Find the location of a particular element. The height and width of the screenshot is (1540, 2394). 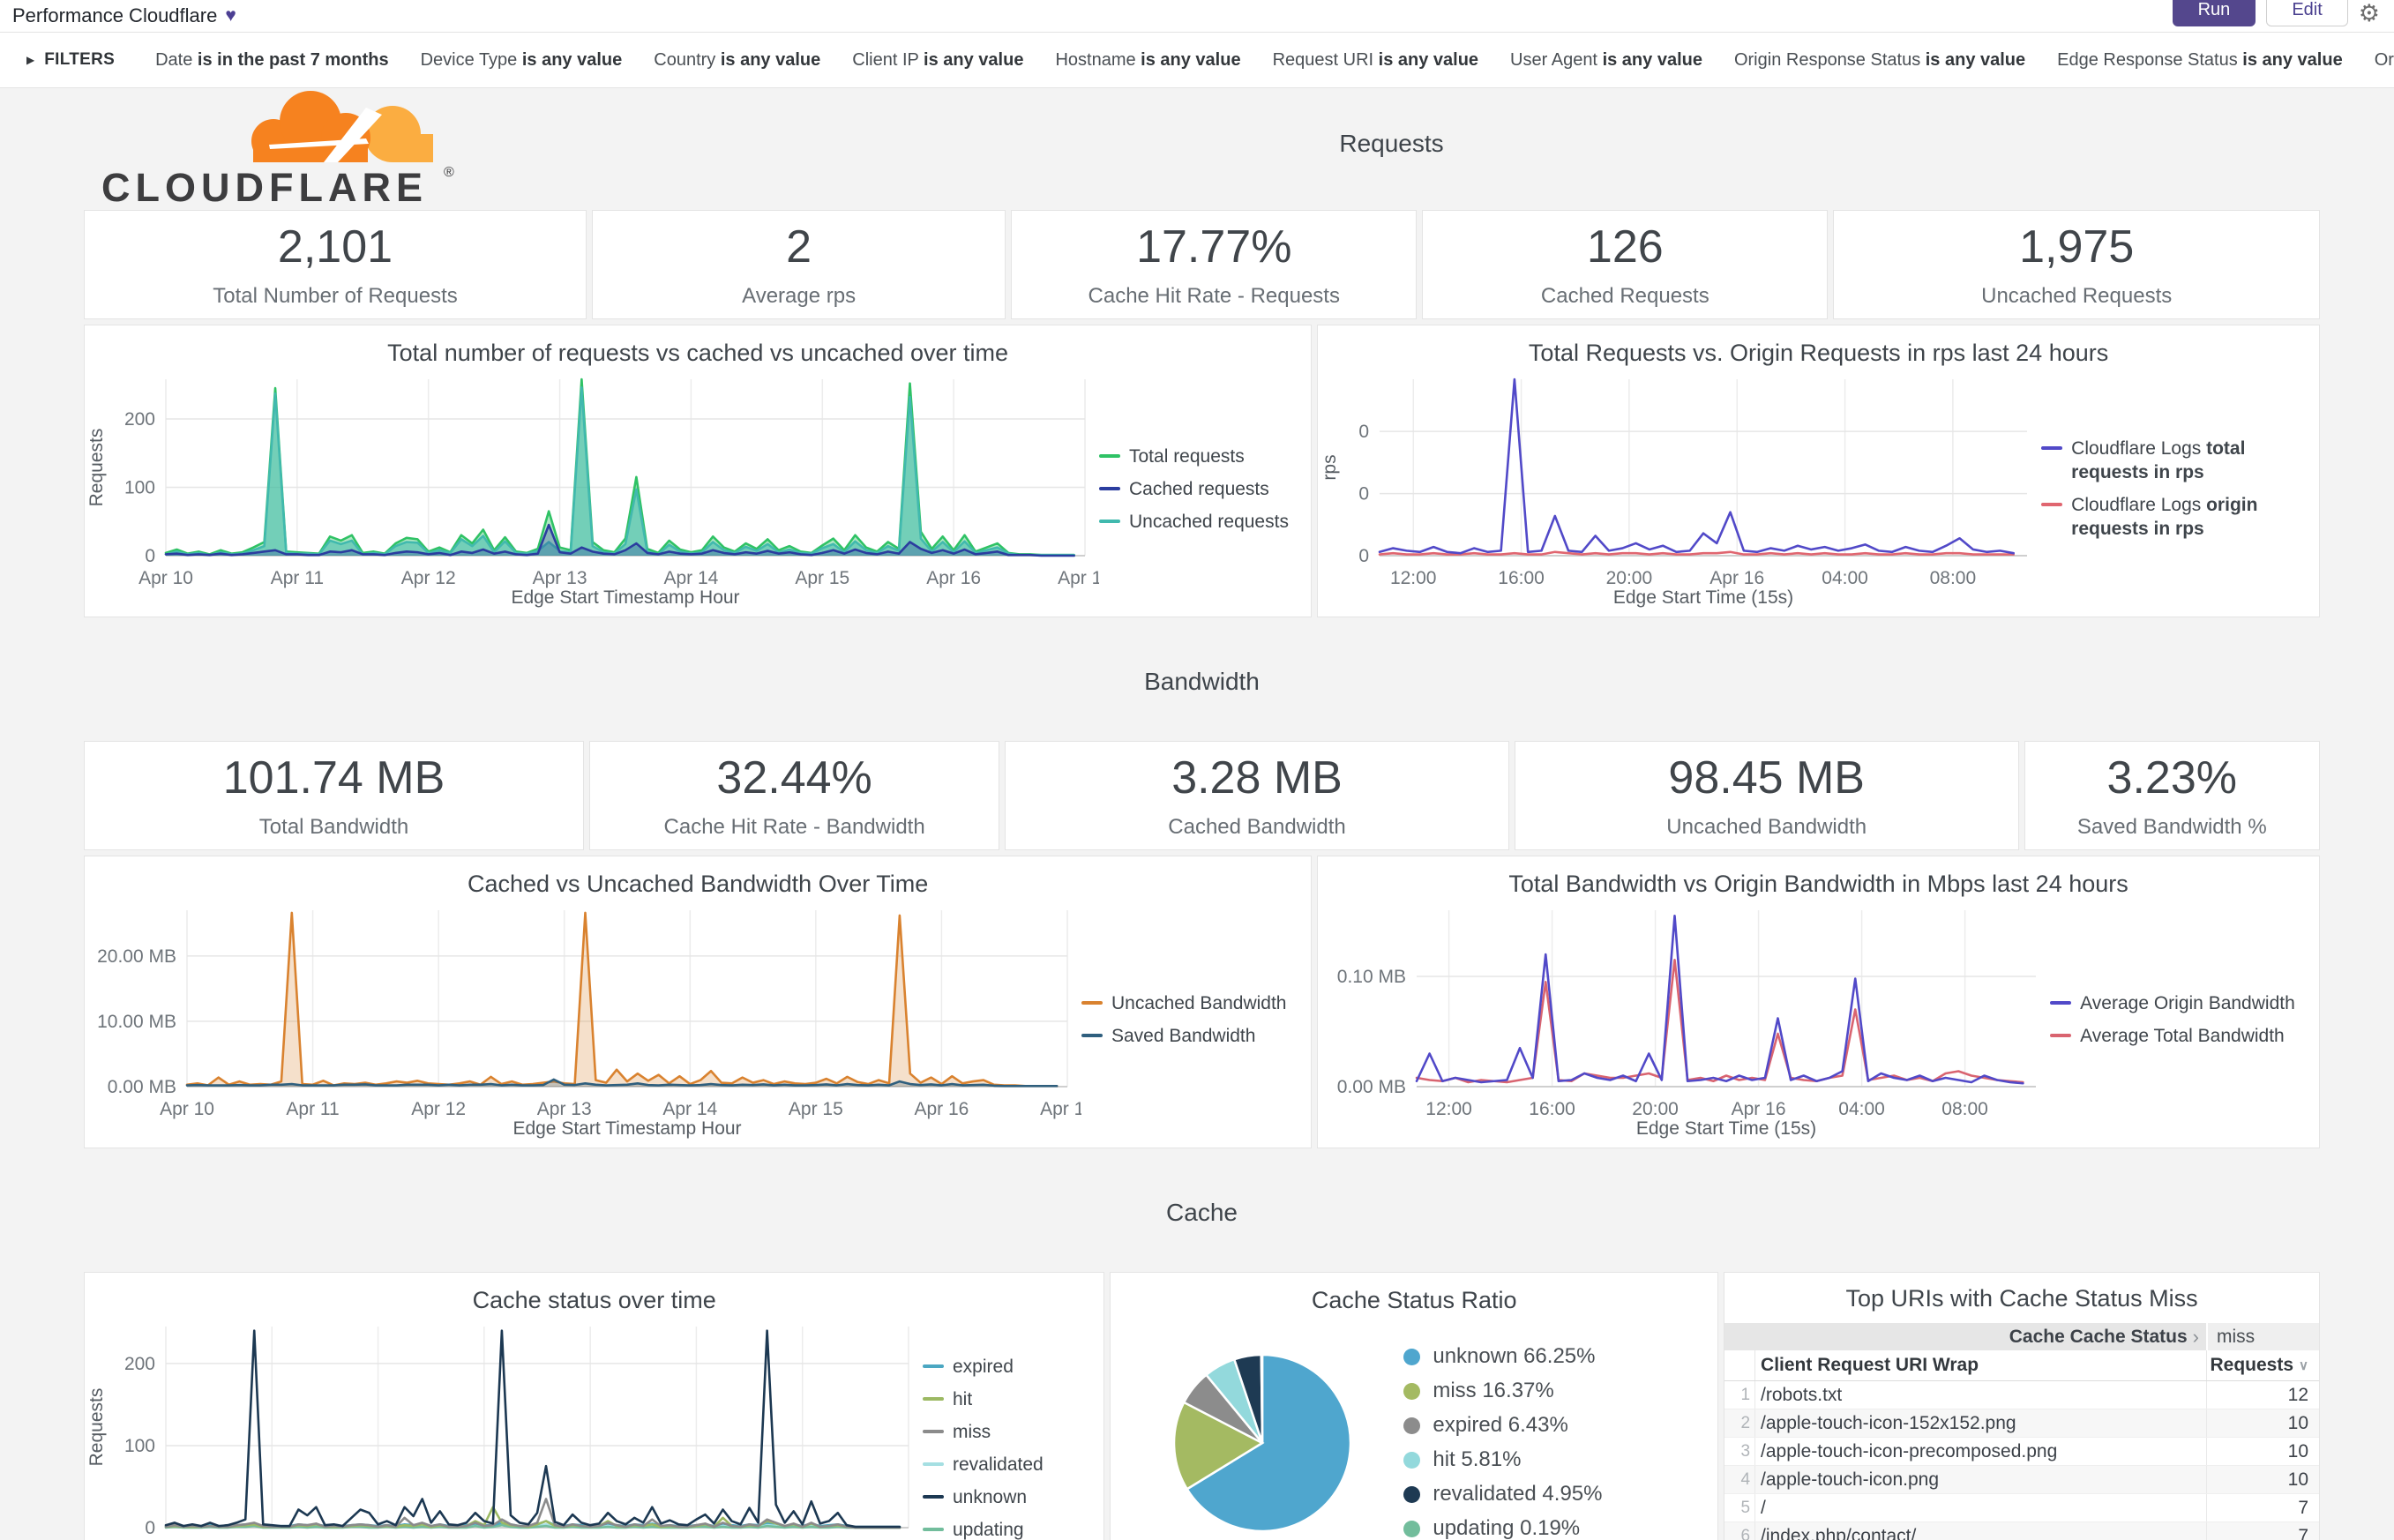

run-button: Run is located at coordinates (2214, 13).